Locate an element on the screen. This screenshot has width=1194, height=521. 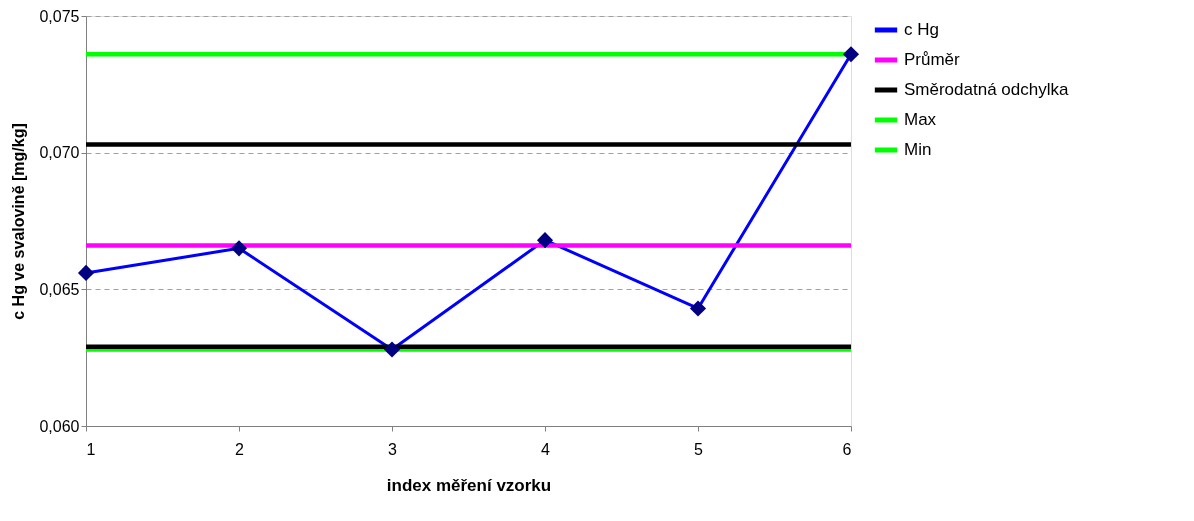
y-tick-label: 0,070 is located at coordinates (59, 153).